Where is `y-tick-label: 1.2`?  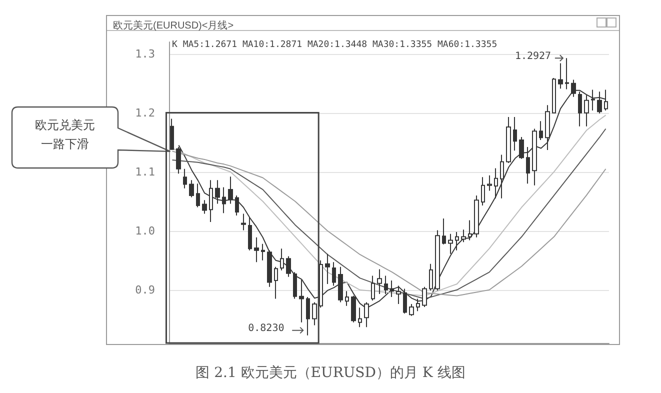 y-tick-label: 1.2 is located at coordinates (145, 113).